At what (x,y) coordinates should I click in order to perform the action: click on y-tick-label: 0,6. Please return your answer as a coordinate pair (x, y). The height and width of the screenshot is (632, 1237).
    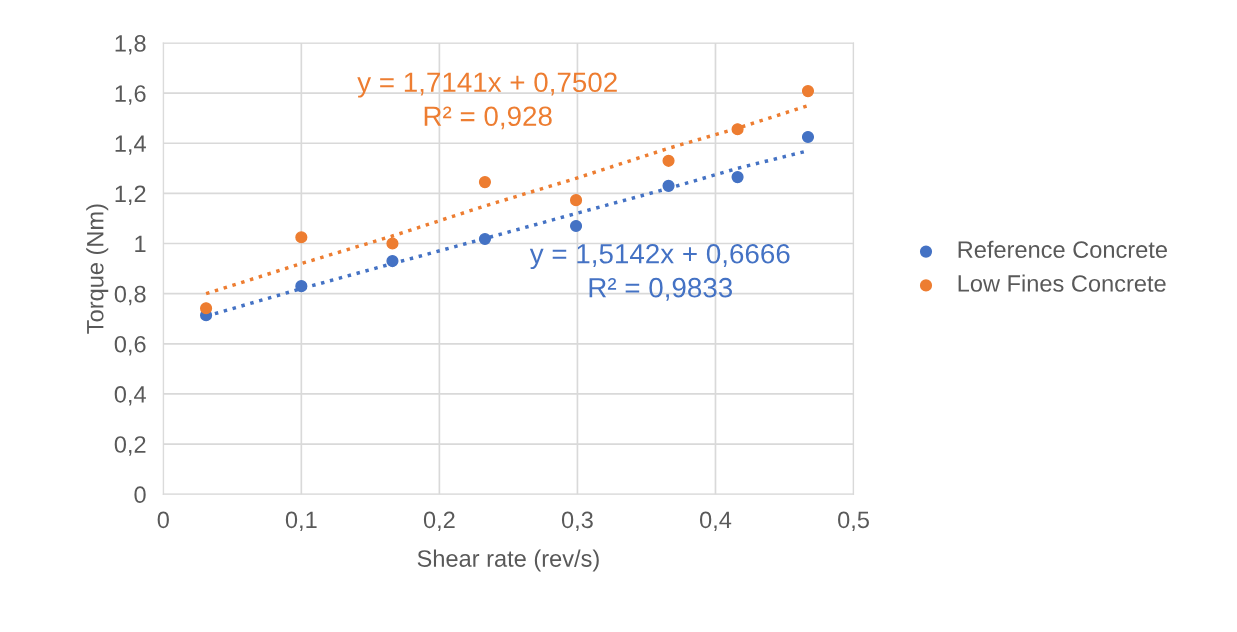
    Looking at the image, I should click on (130, 345).